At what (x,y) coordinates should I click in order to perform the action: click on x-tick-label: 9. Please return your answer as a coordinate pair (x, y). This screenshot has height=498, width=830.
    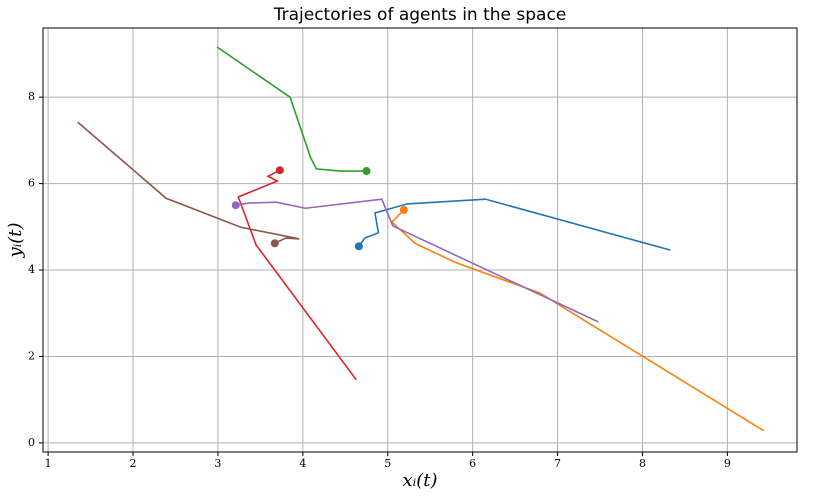
    Looking at the image, I should click on (727, 463).